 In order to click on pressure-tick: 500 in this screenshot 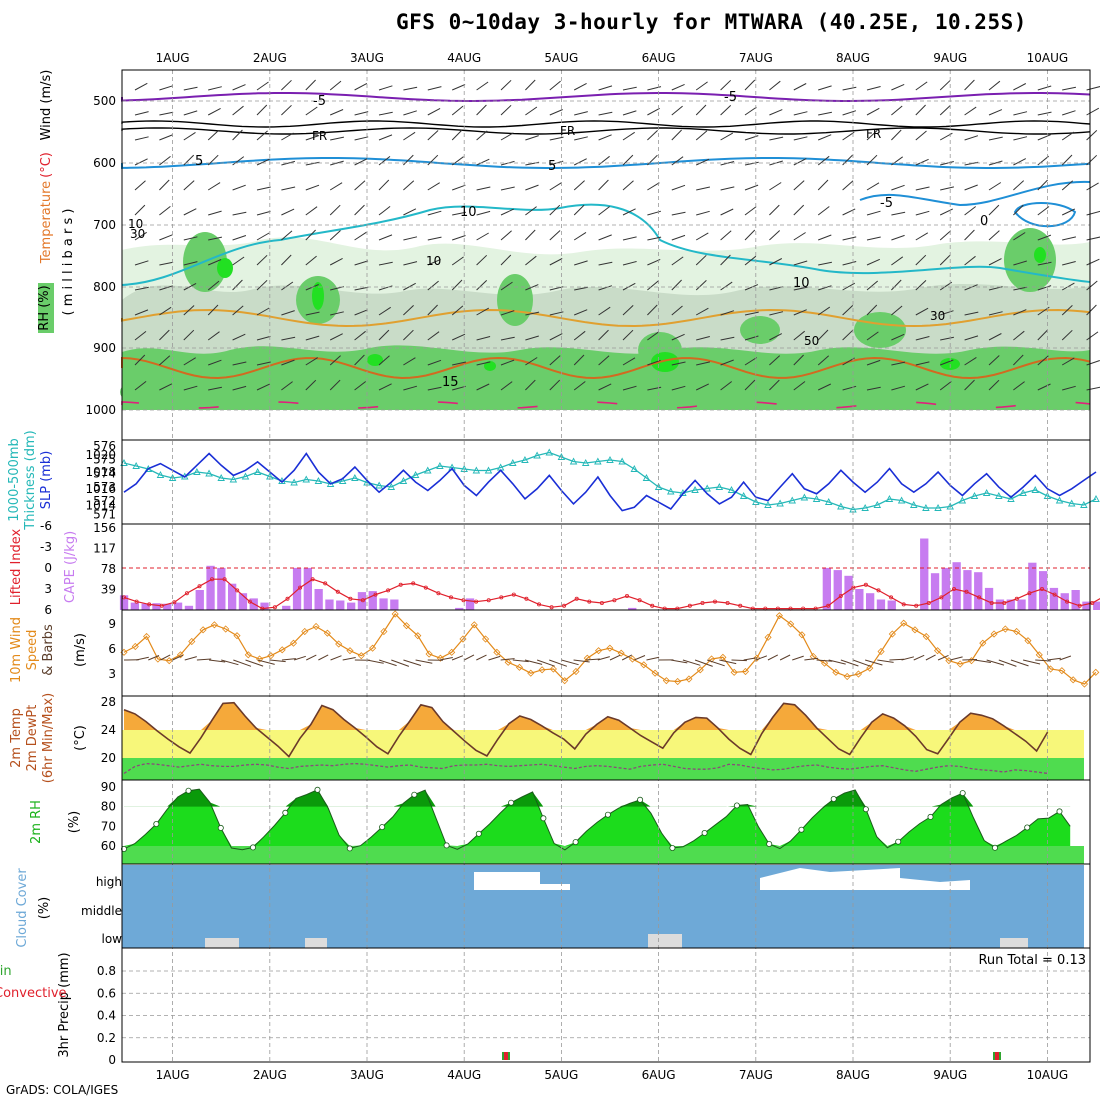, I will do `click(104, 101)`.